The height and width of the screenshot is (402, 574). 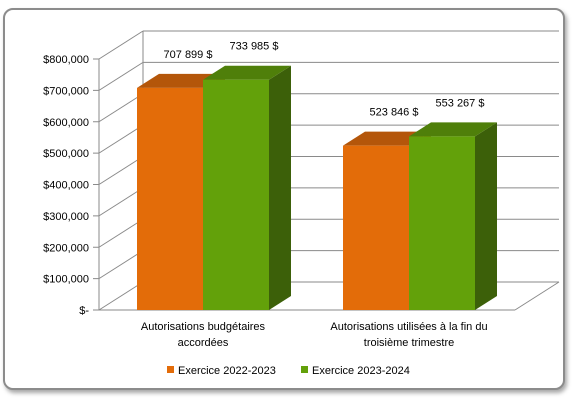 I want to click on data-label: 523 846 $, so click(x=394, y=113).